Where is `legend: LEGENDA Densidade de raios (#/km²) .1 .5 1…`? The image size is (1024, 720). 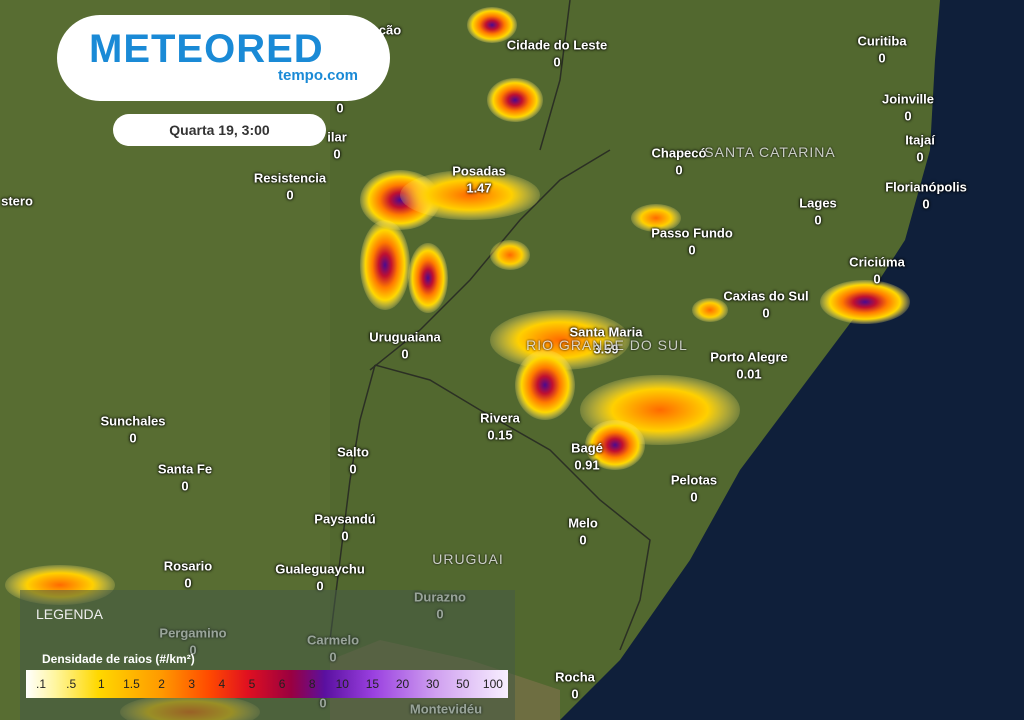 legend: LEGENDA Densidade de raios (#/km²) .1 .5 1… is located at coordinates (267, 655).